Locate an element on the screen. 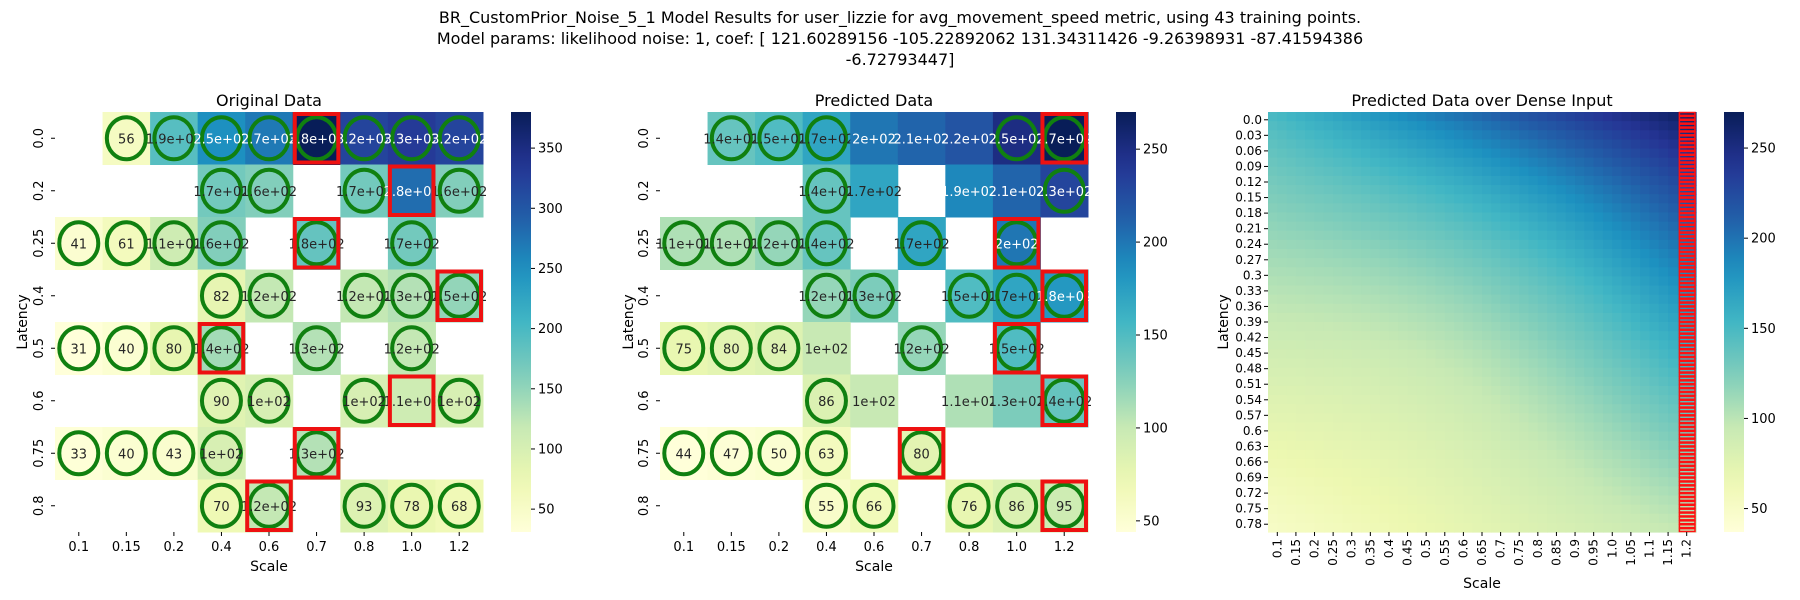 The height and width of the screenshot is (600, 1800). y-tick-label: 0.15 is located at coordinates (1248, 198).